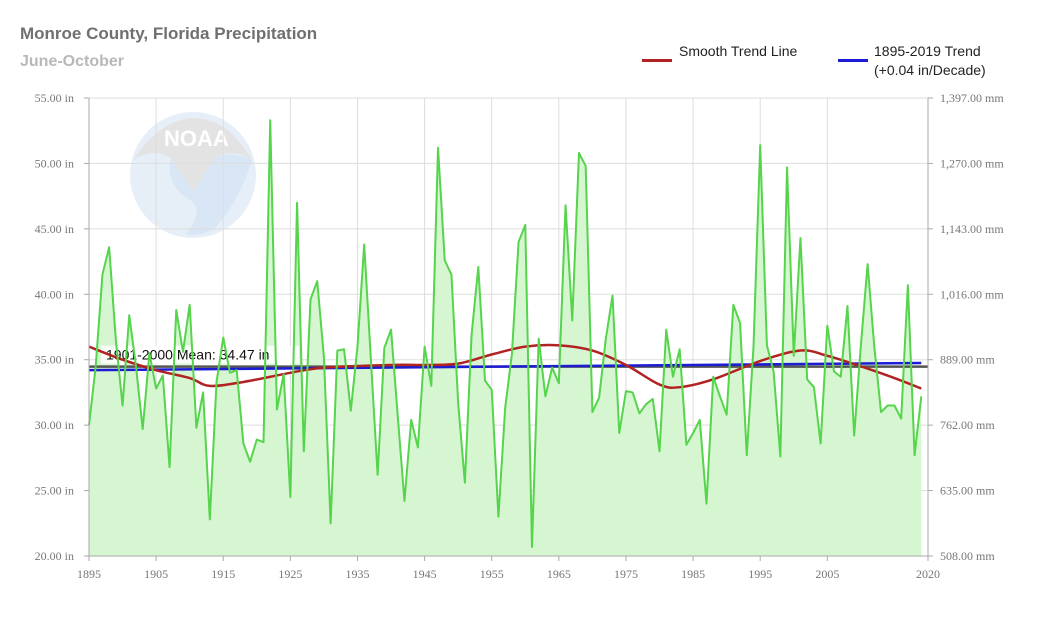 The height and width of the screenshot is (641, 1050). Describe the element at coordinates (505, 366) in the screenshot. I see `smooth-trend-line` at that location.